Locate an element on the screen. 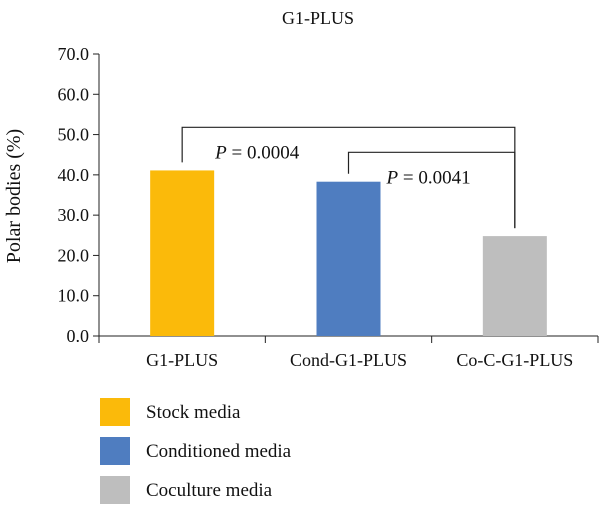  p-value-label: P = 0.0041 is located at coordinates (428, 177).